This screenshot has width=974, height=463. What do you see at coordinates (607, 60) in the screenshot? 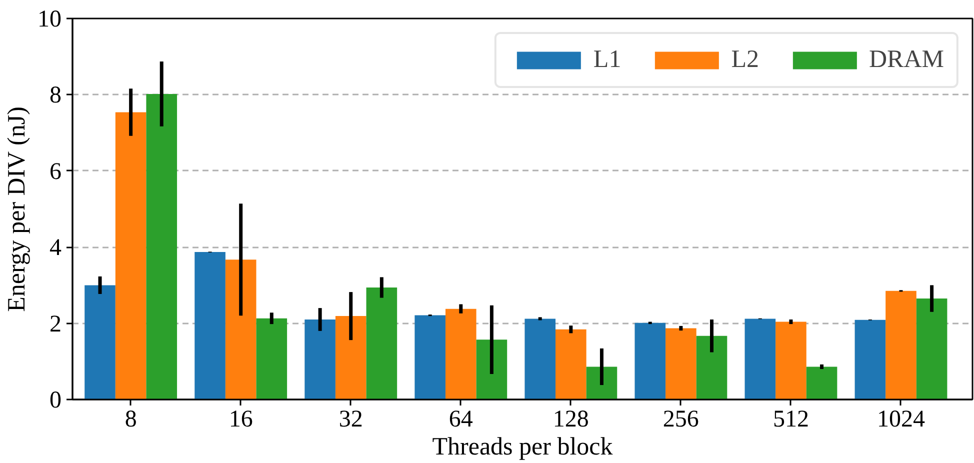
I see `legend-label: L1` at bounding box center [607, 60].